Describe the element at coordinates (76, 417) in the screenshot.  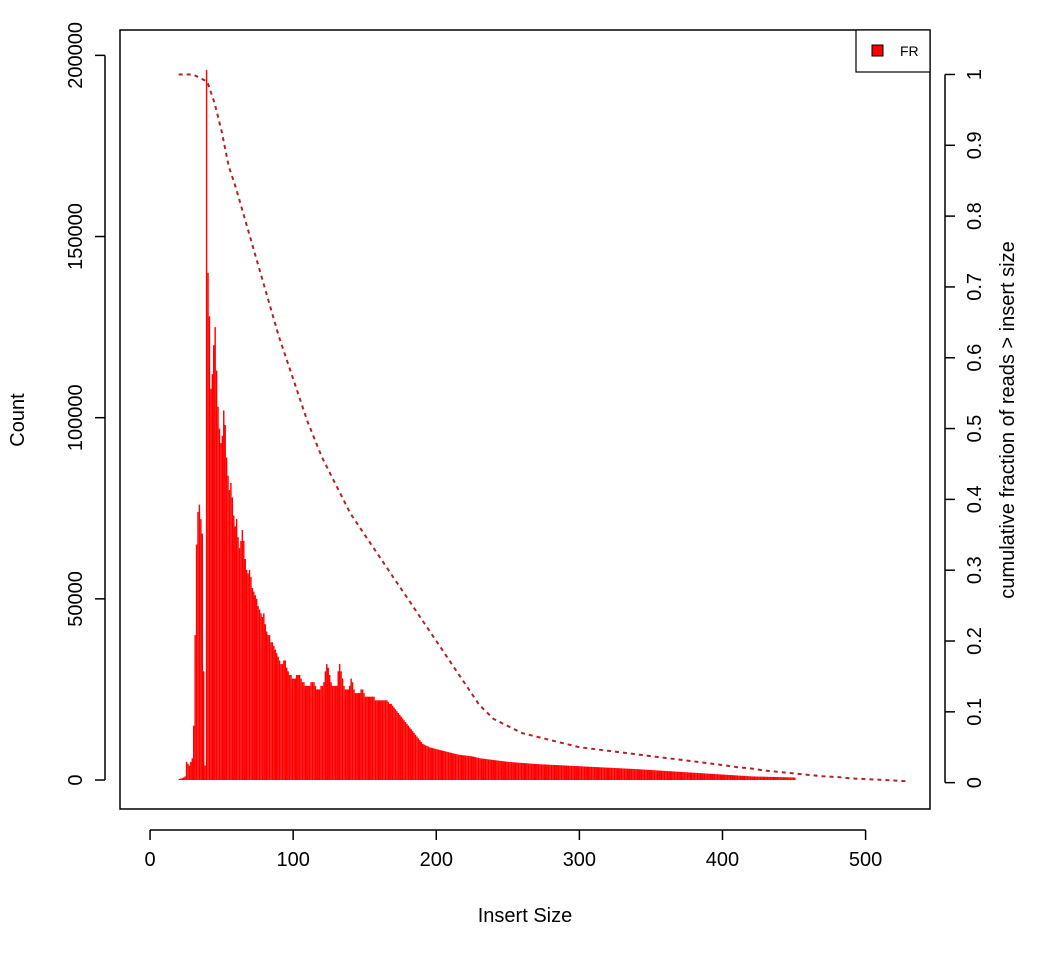
I see `y-tick-label: 100000` at that location.